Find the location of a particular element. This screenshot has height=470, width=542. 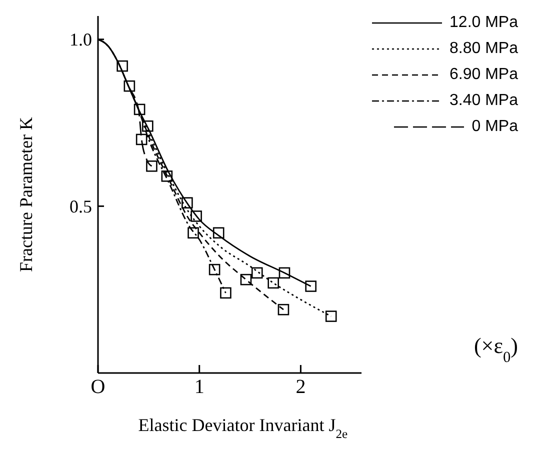

legend-label: 12.0 MPa is located at coordinates (484, 23).